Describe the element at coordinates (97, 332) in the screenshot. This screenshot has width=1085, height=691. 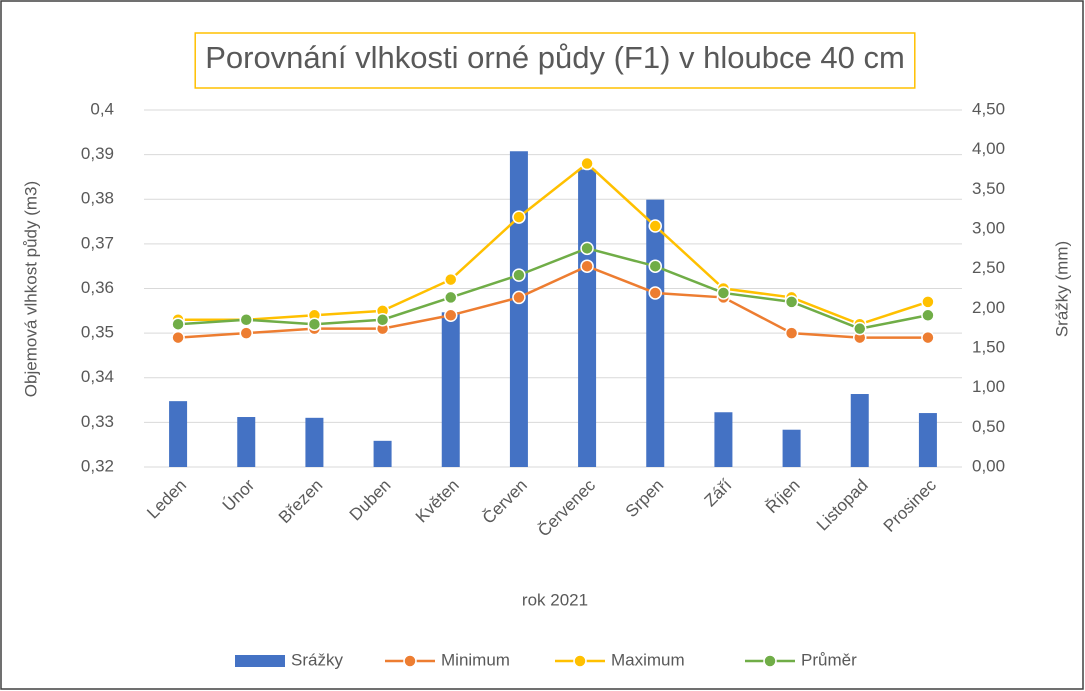
I see `y-tick-label: 0,35` at that location.